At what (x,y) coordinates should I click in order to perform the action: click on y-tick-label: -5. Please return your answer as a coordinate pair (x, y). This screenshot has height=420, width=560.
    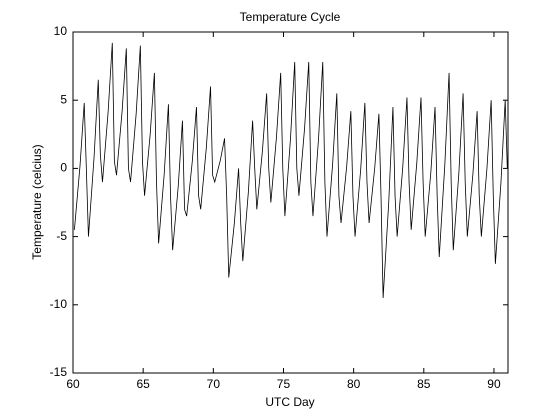
    Looking at the image, I should click on (61, 236).